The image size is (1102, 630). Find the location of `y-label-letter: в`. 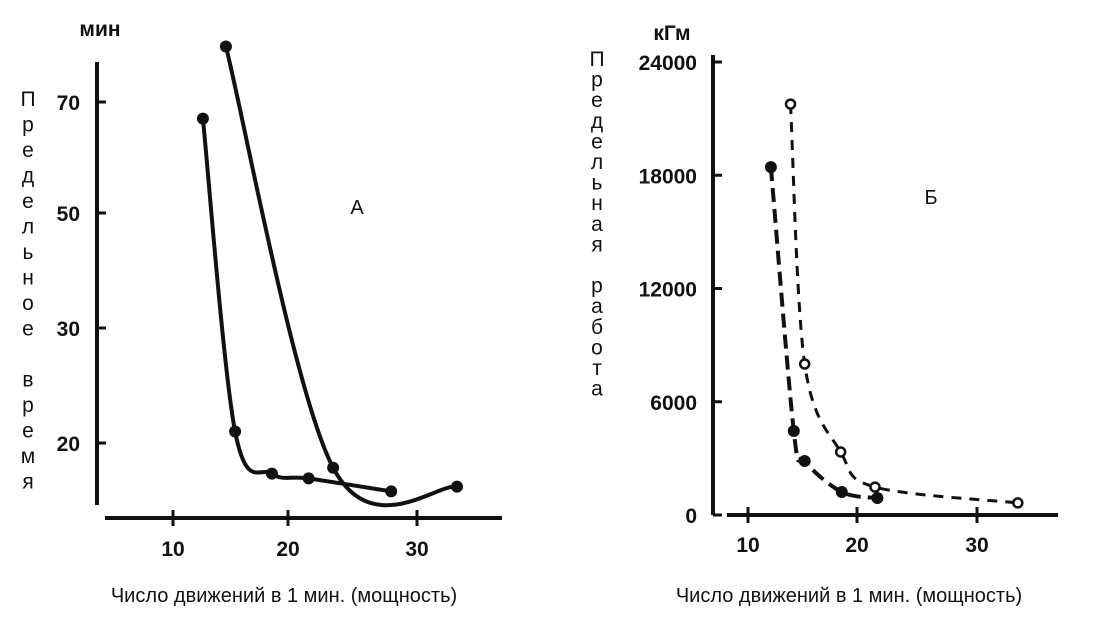

y-label-letter: в is located at coordinates (27, 380).